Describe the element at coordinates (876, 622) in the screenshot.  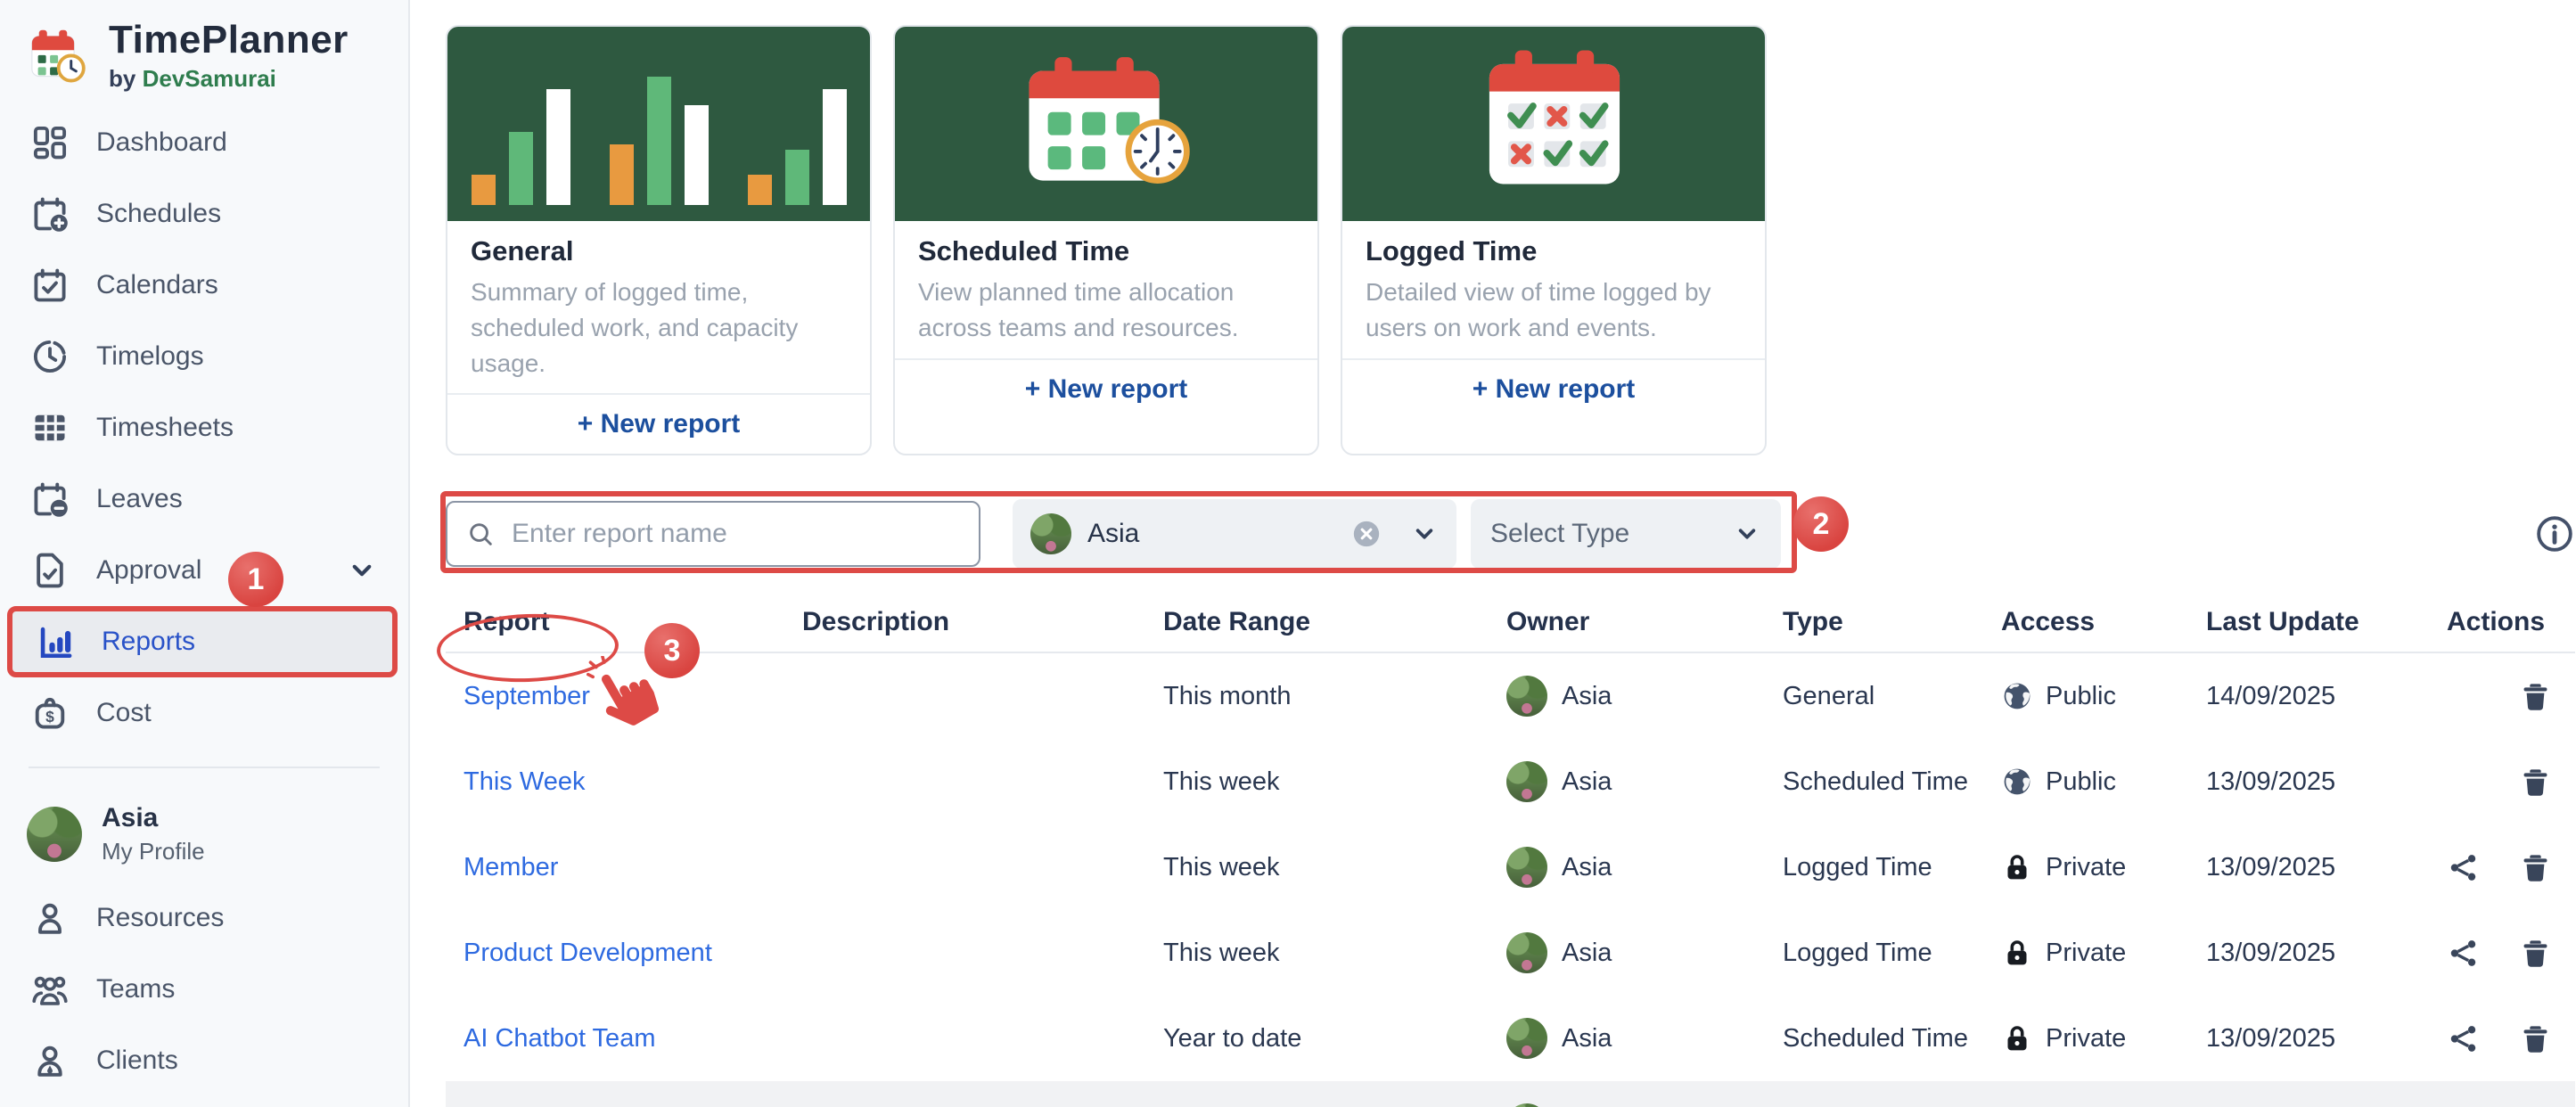
I see `col-description: Description` at that location.